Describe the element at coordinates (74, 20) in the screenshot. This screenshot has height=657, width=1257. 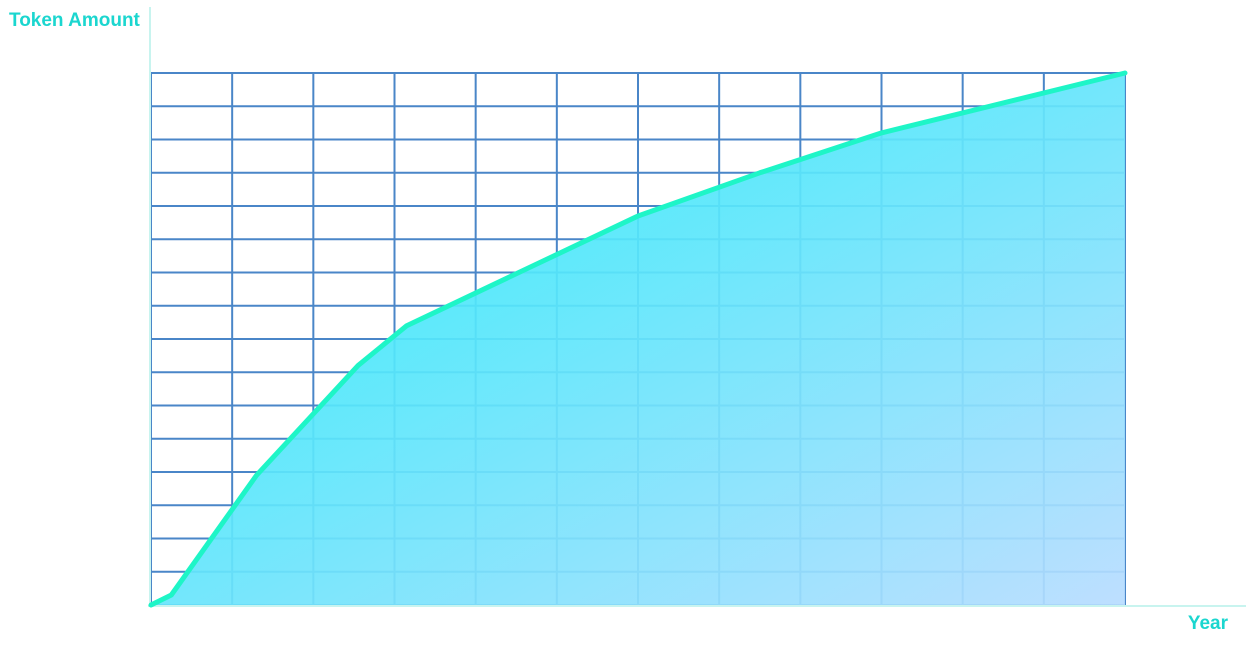
I see `y-axis-title: Token Amount` at that location.